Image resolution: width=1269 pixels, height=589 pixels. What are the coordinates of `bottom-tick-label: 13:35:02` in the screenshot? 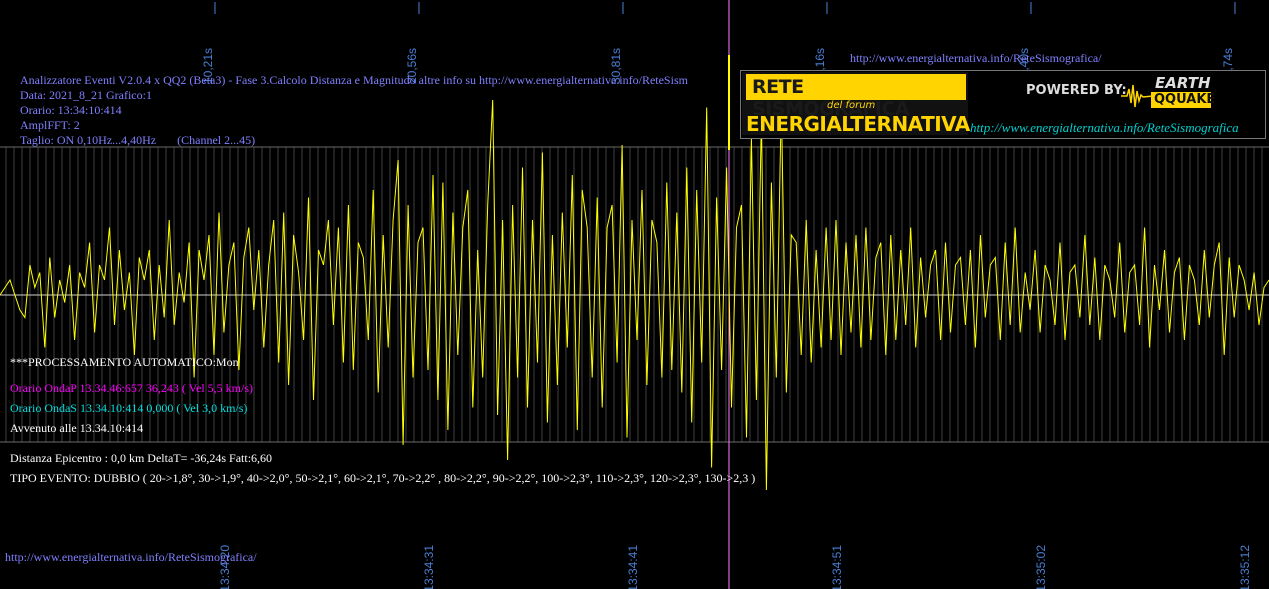 It's located at (1041, 567).